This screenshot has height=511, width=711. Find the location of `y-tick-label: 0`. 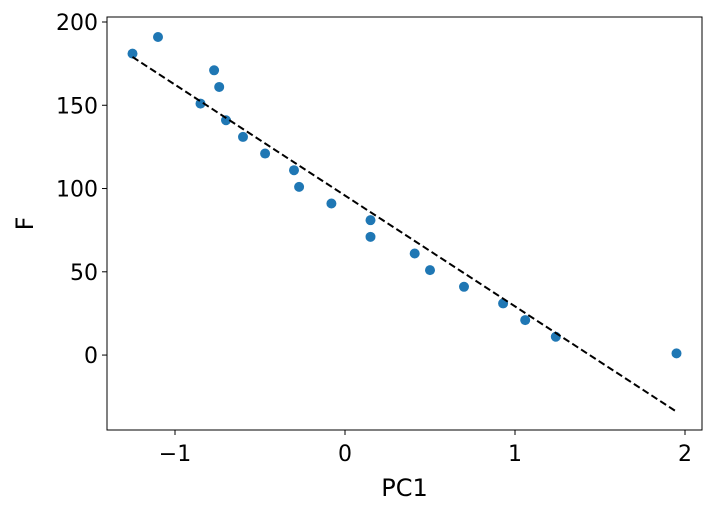

y-tick-label: 0 is located at coordinates (91, 356).